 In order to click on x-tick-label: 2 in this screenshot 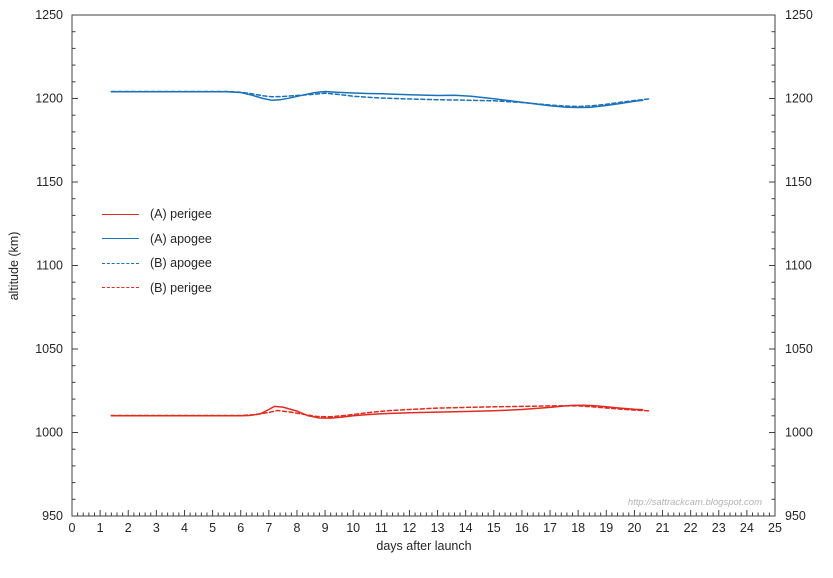, I will do `click(128, 528)`.